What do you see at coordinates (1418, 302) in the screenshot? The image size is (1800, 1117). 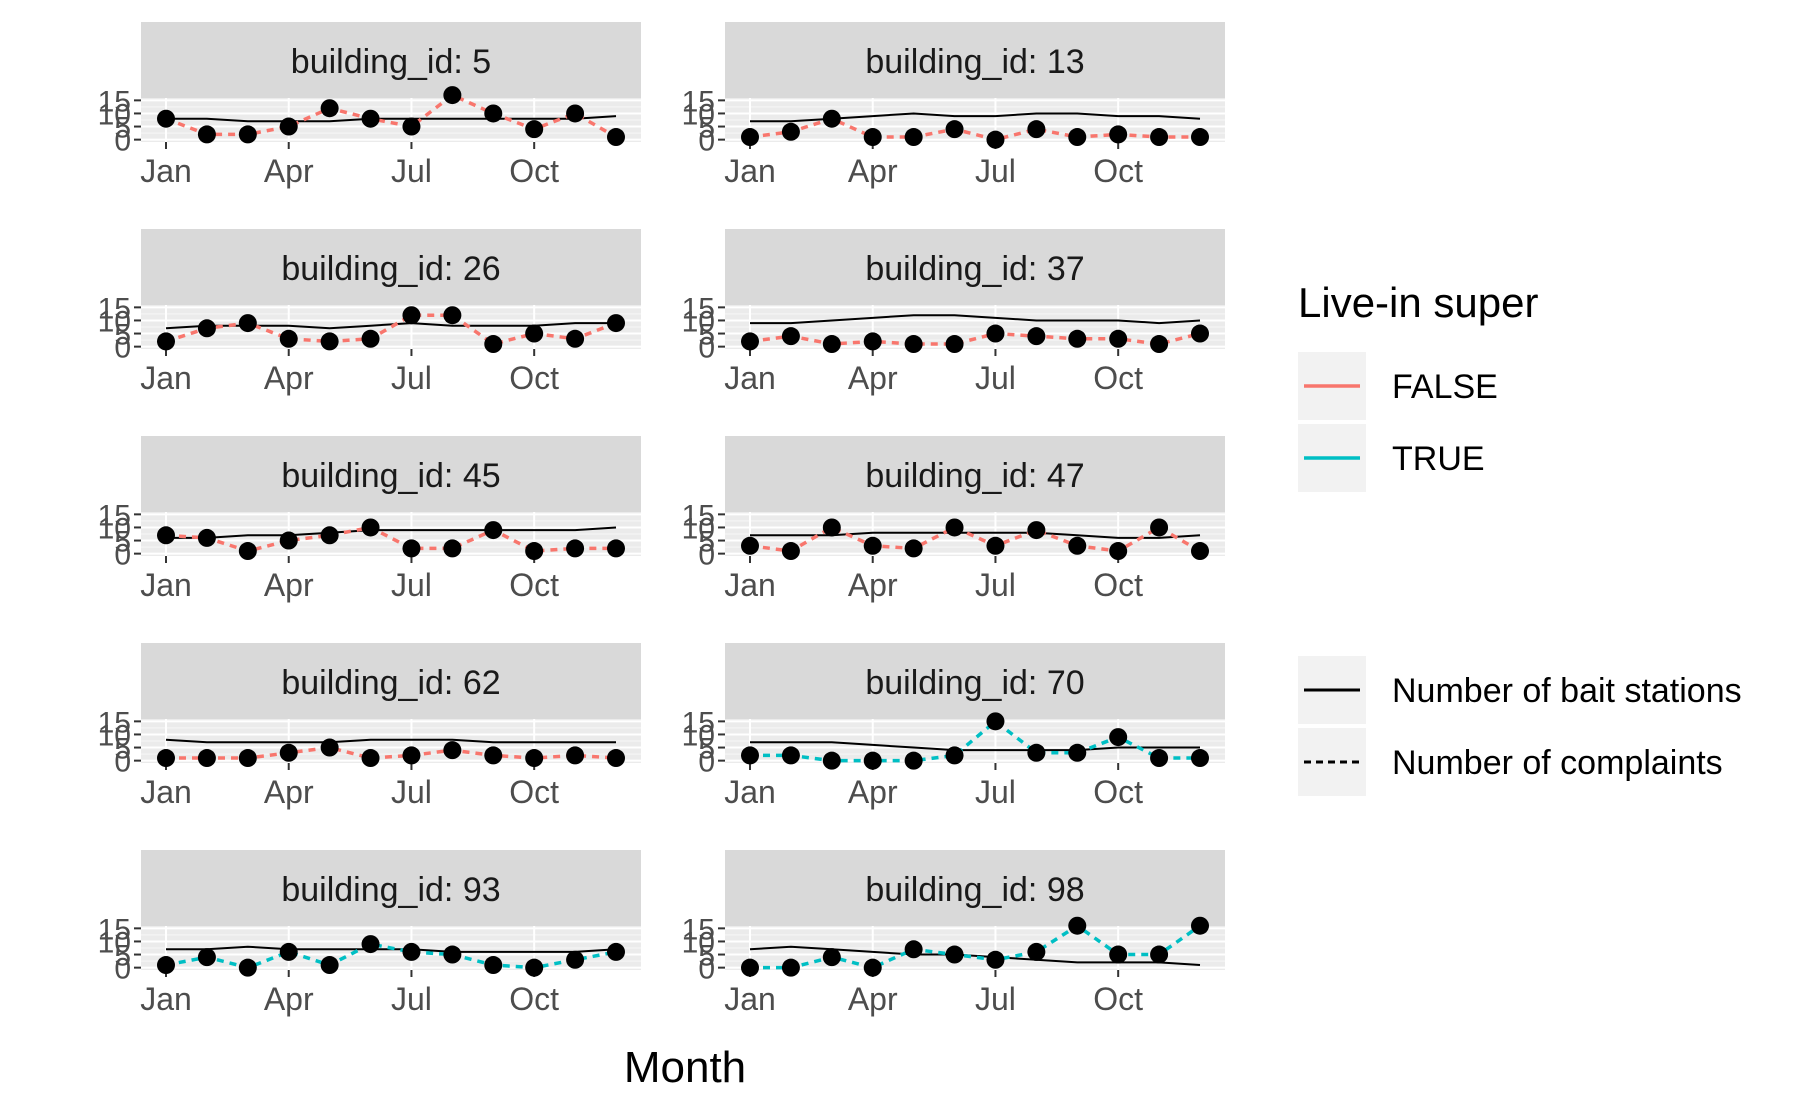 I see `legend-title: Live-in super` at bounding box center [1418, 302].